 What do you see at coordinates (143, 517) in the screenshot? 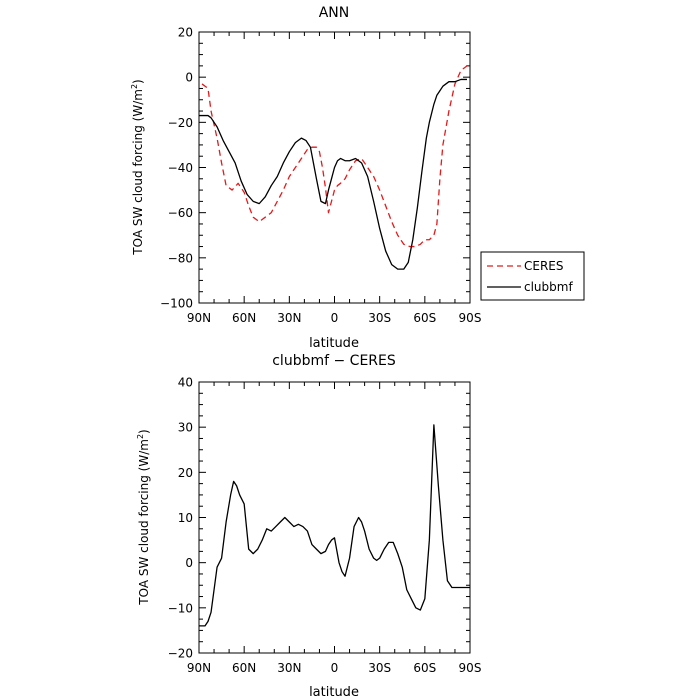
I see `panel-difference-y-axis-label: TOA SW cloud forcing (W/m2)` at bounding box center [143, 517].